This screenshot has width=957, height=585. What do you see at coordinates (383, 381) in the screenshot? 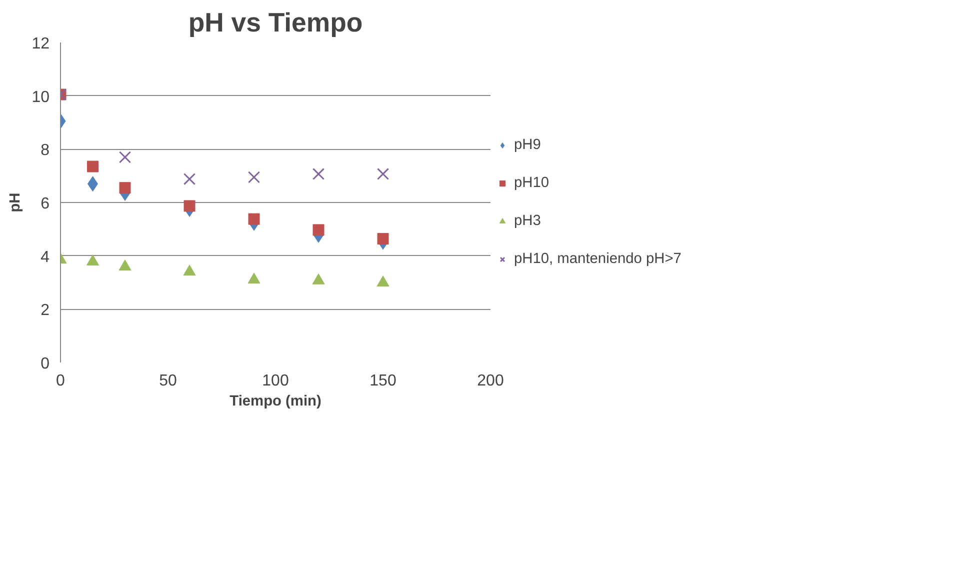
I see `x-tick-label: 150` at bounding box center [383, 381].